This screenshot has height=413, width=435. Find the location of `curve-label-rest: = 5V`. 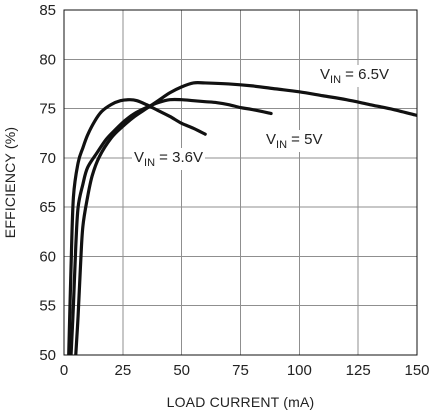

curve-label-rest: = 5V is located at coordinates (304, 139).